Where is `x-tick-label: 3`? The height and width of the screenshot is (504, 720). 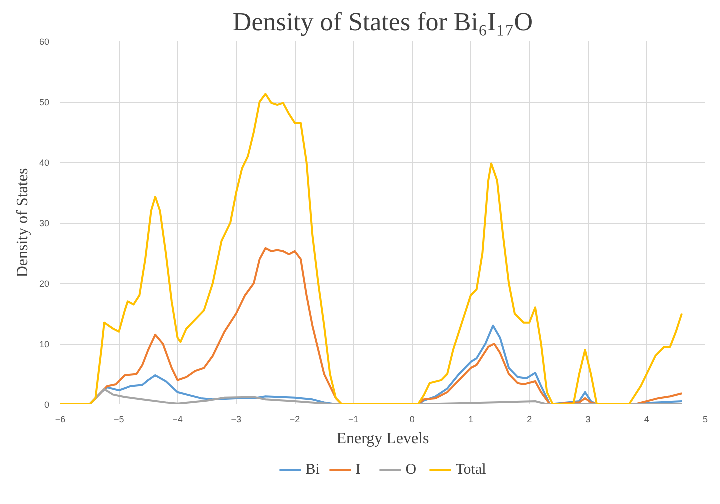 x-tick-label: 3 is located at coordinates (588, 419).